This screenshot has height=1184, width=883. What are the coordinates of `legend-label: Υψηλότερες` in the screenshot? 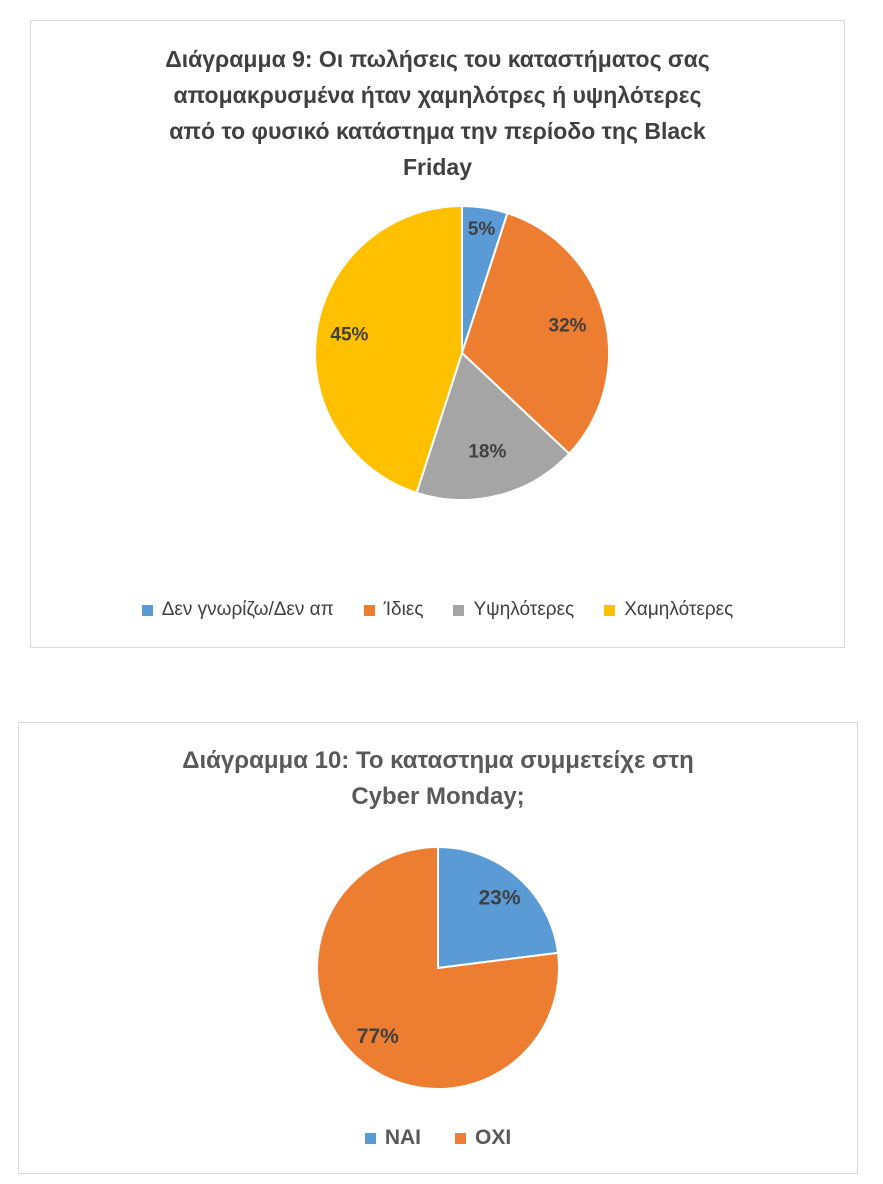 It's located at (524, 609).